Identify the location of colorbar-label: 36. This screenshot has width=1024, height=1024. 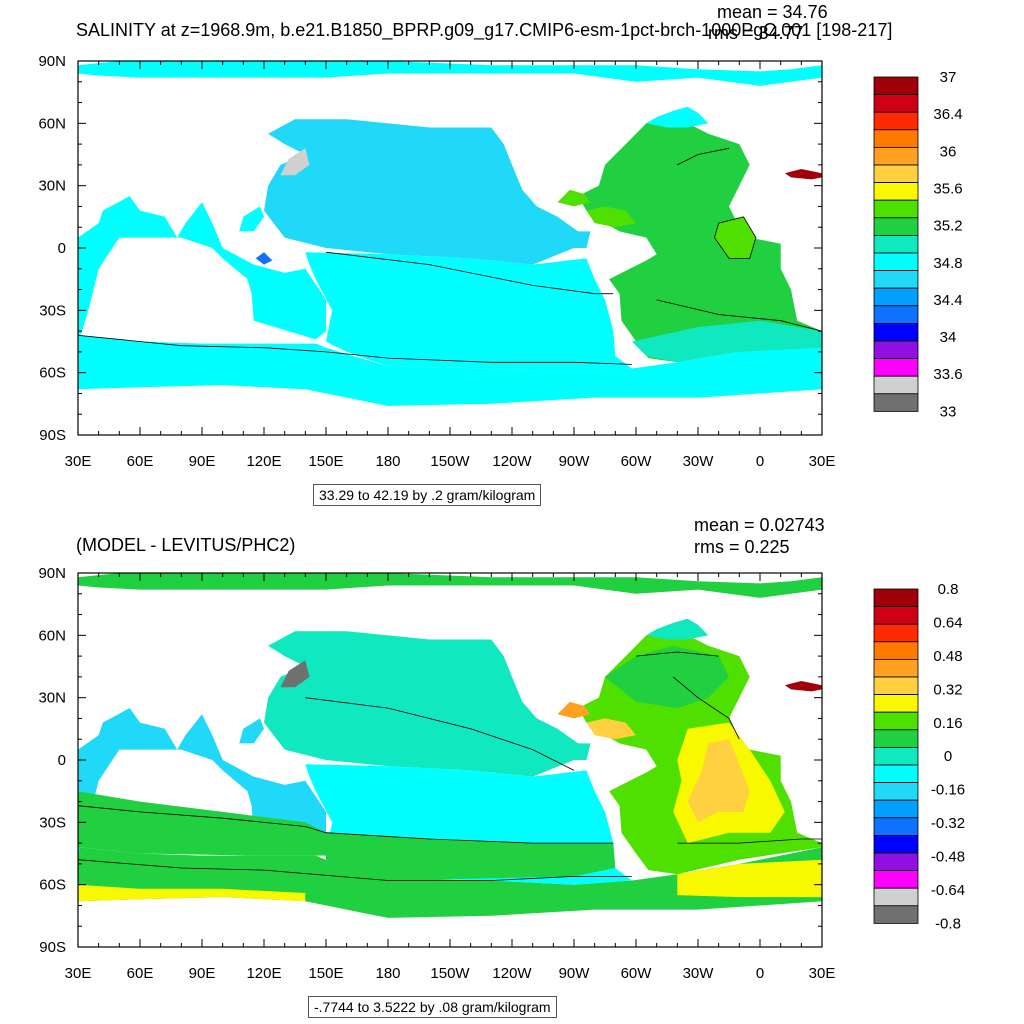
(948, 151).